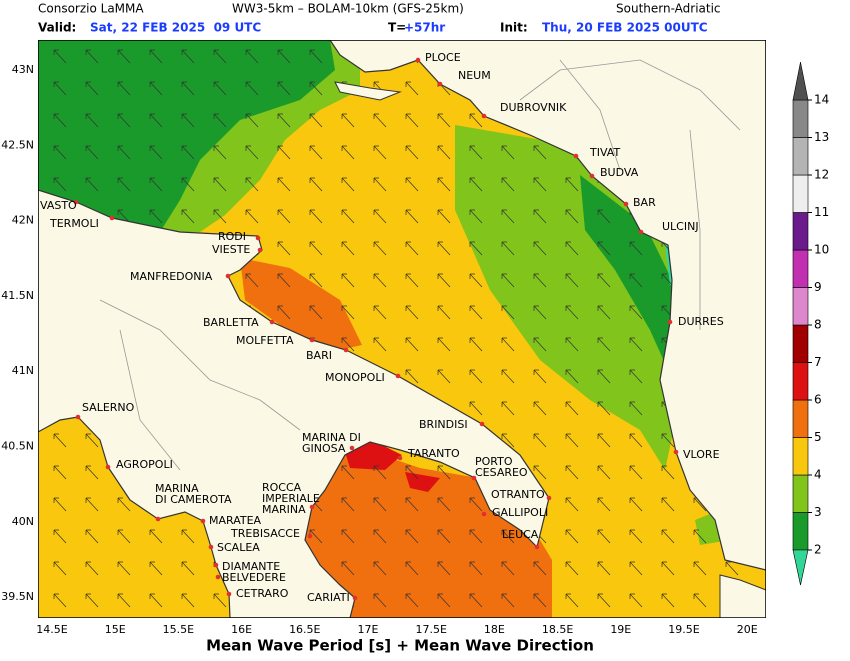  I want to click on lon-label: 14.5E, so click(51, 629).